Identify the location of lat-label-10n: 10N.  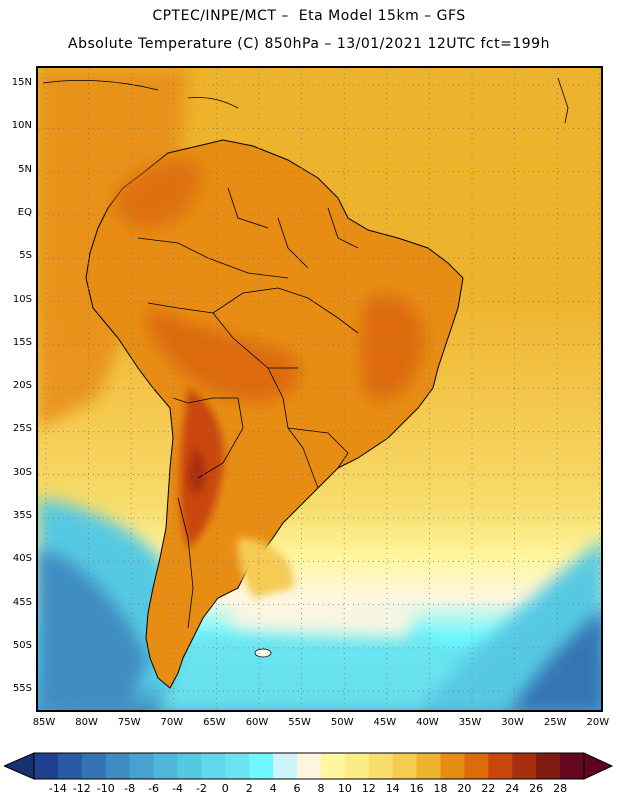
(21, 126).